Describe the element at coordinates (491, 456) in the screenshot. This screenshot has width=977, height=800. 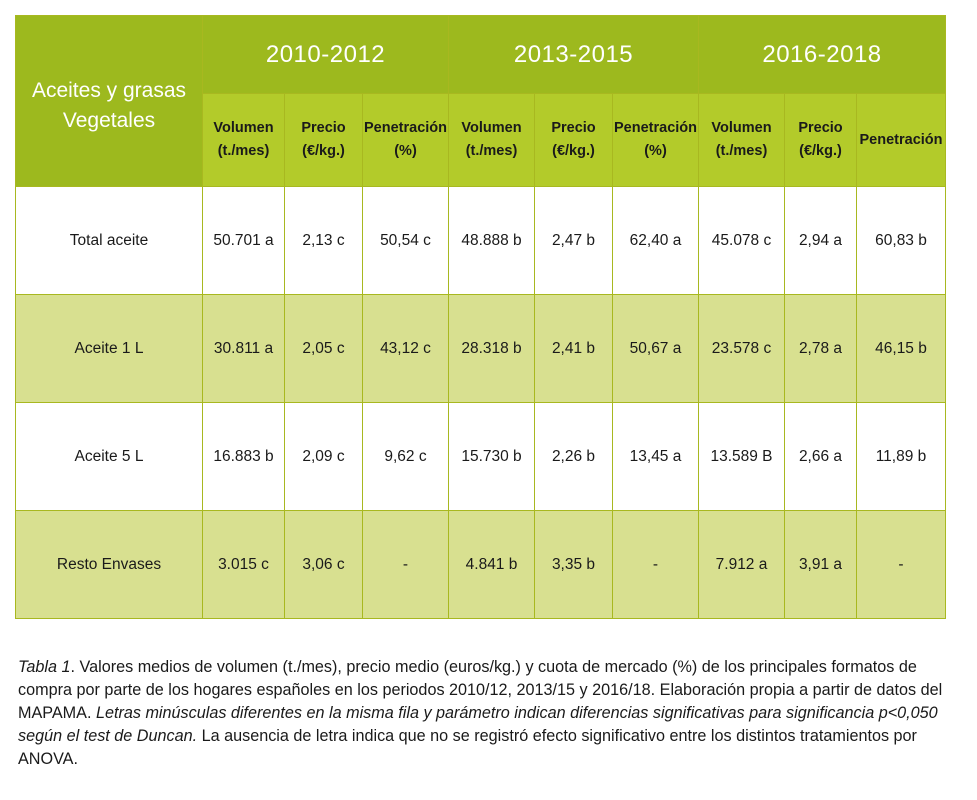
I see `table-cell: 15.730 b` at that location.